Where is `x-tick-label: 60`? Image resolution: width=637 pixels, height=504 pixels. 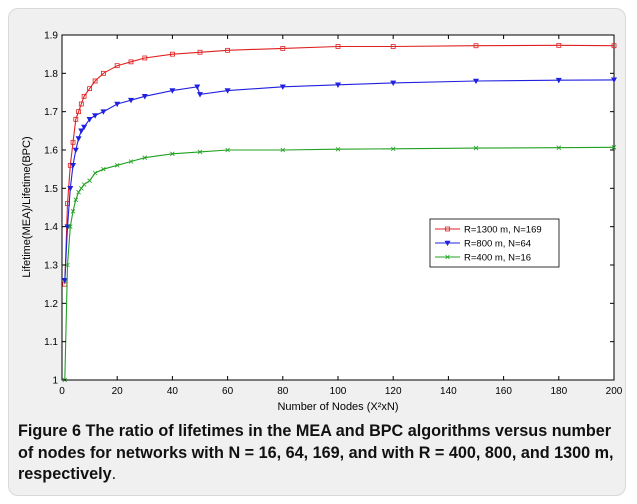
x-tick-label: 60 is located at coordinates (228, 391).